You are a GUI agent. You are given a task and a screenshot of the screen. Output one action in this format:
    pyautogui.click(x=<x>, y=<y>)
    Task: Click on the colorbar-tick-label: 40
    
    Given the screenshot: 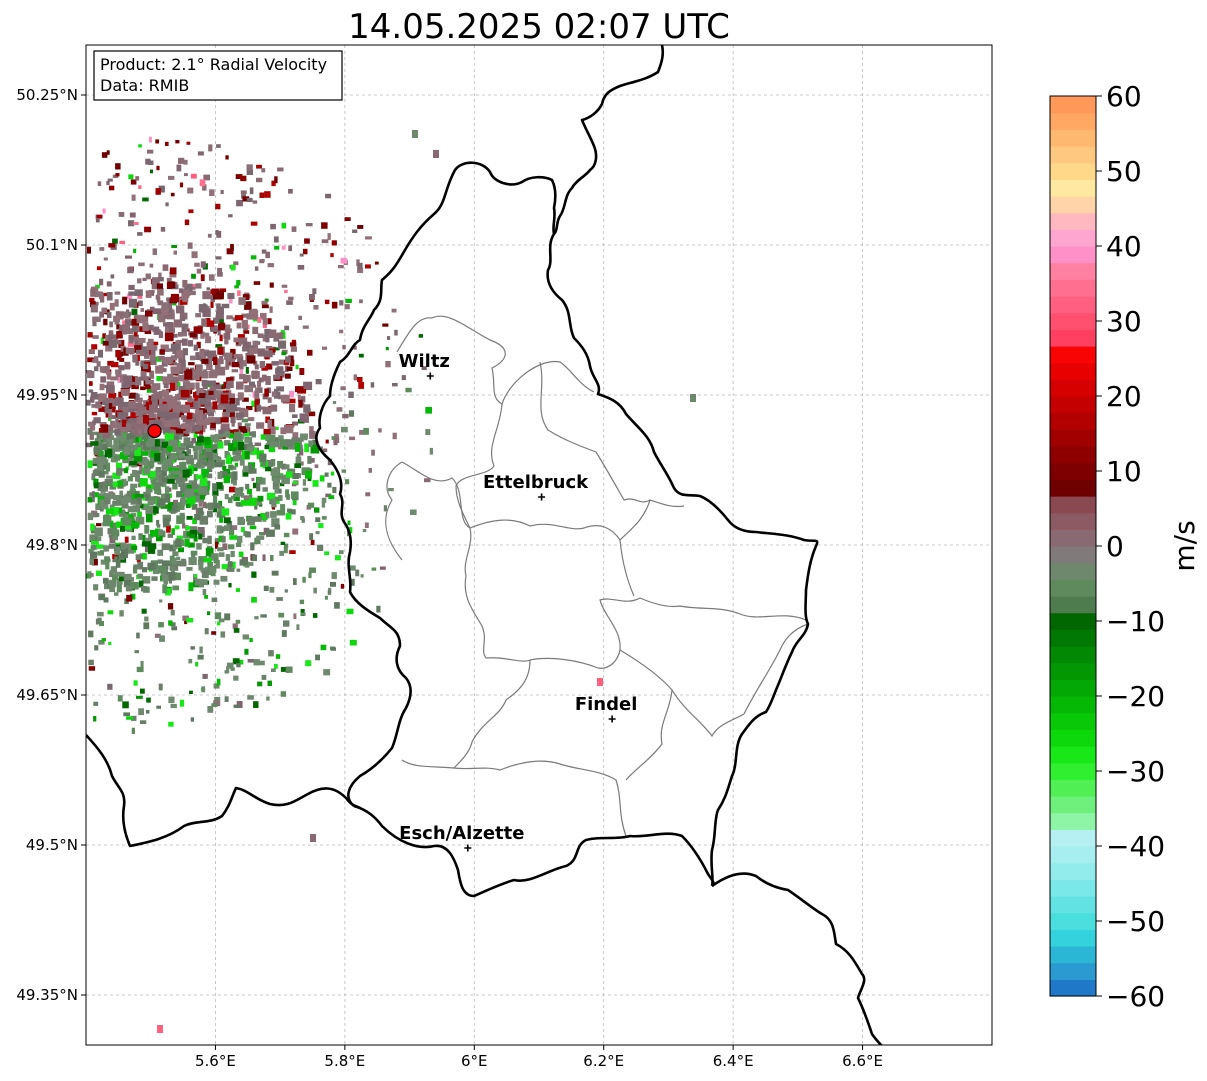 What is the action you would take?
    pyautogui.click(x=1124, y=246)
    